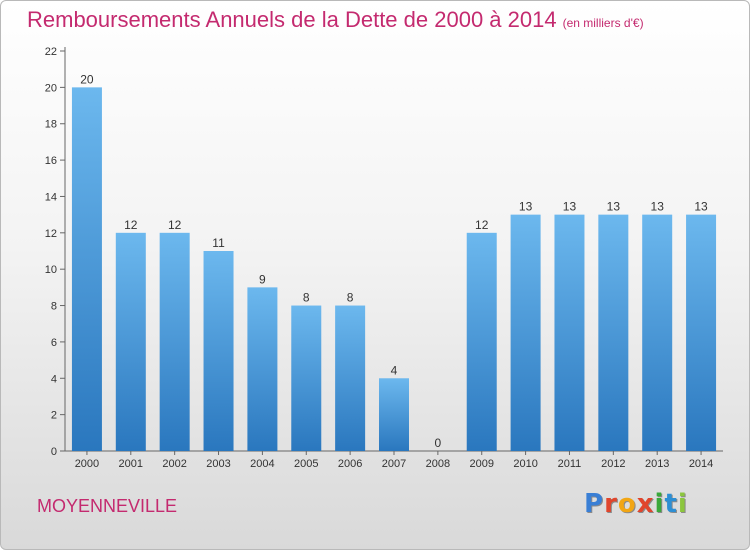  What do you see at coordinates (570, 464) in the screenshot?
I see `x-tick-label: 2011` at bounding box center [570, 464].